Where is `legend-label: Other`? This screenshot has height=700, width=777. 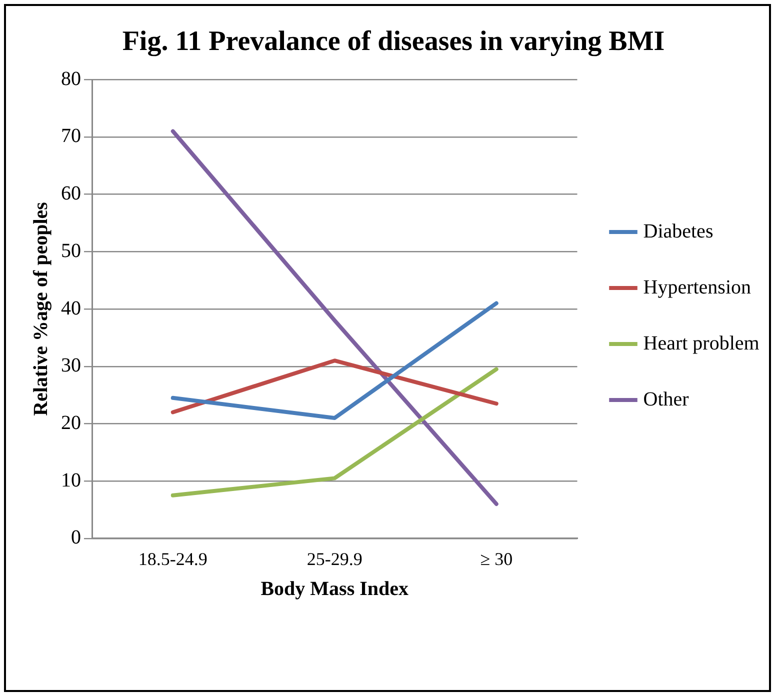 legend-label: Other is located at coordinates (666, 399).